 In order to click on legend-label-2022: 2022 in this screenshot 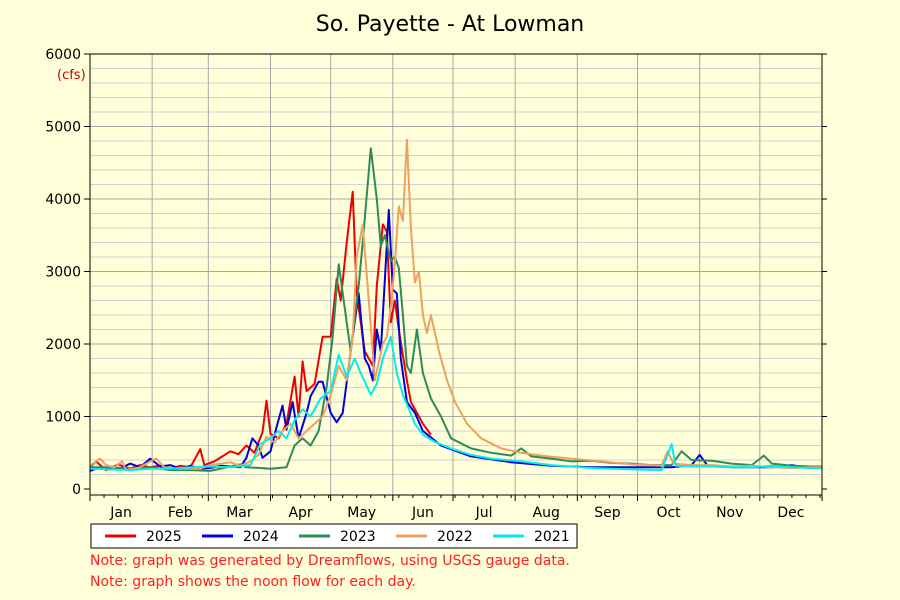, I will do `click(455, 537)`.